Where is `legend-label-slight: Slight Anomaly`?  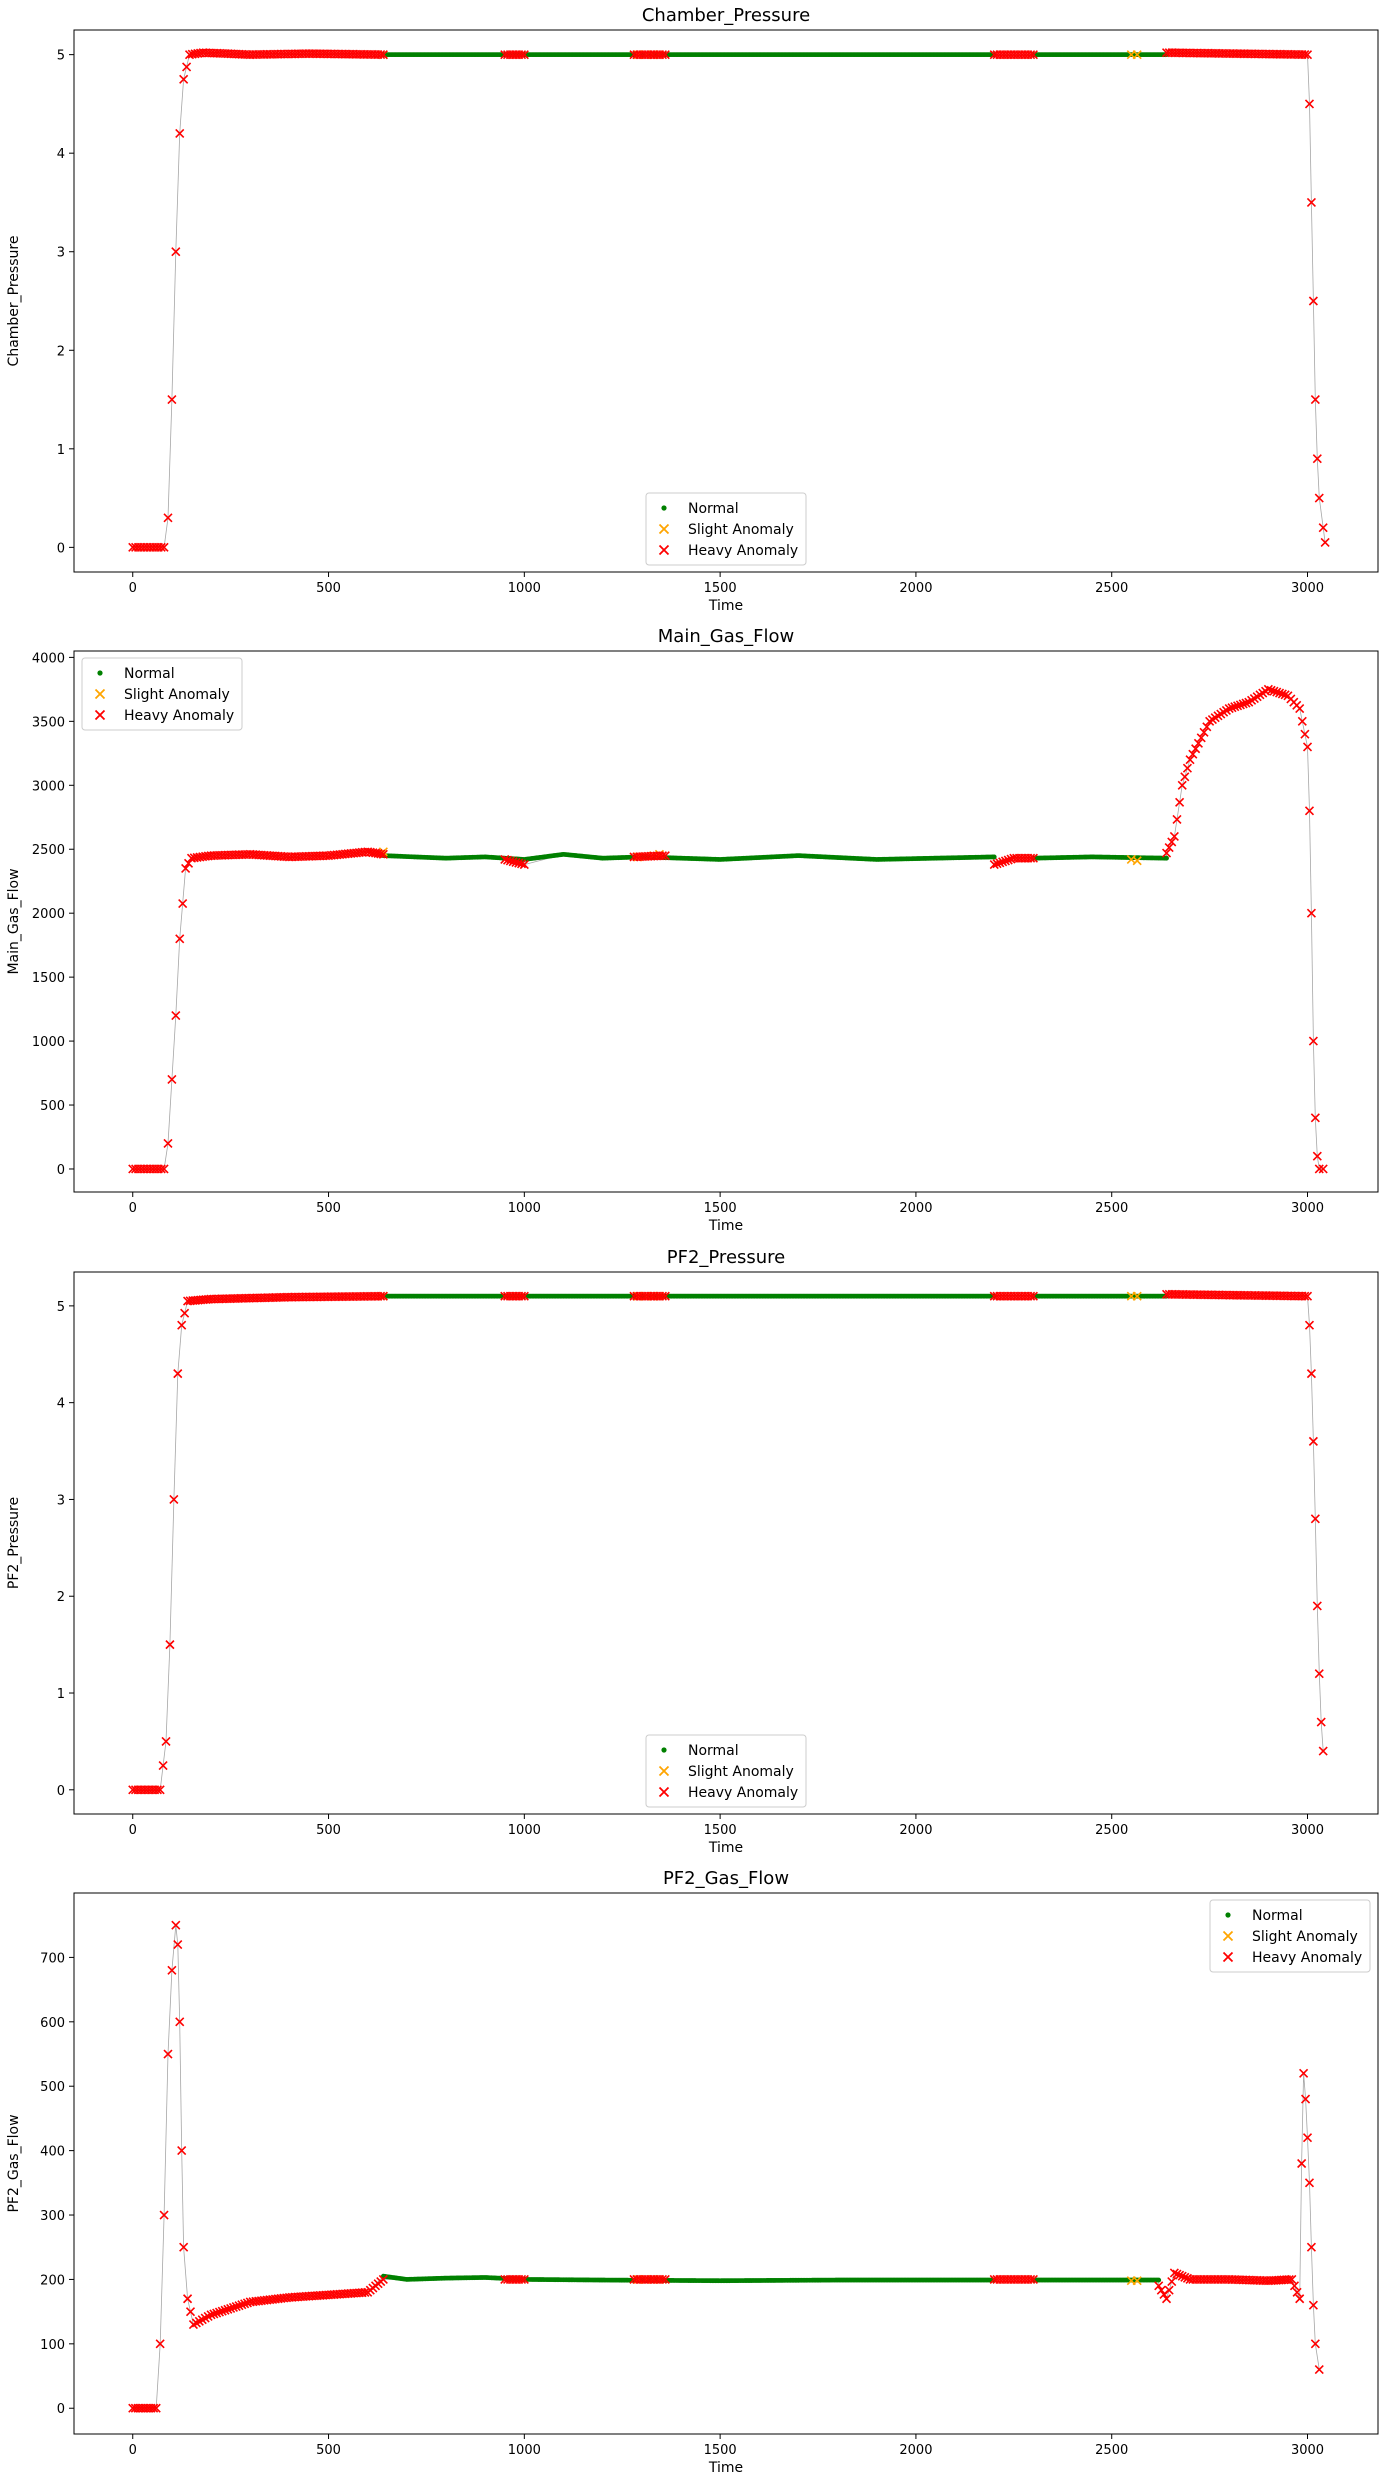 legend-label-slight: Slight Anomaly is located at coordinates (177, 695).